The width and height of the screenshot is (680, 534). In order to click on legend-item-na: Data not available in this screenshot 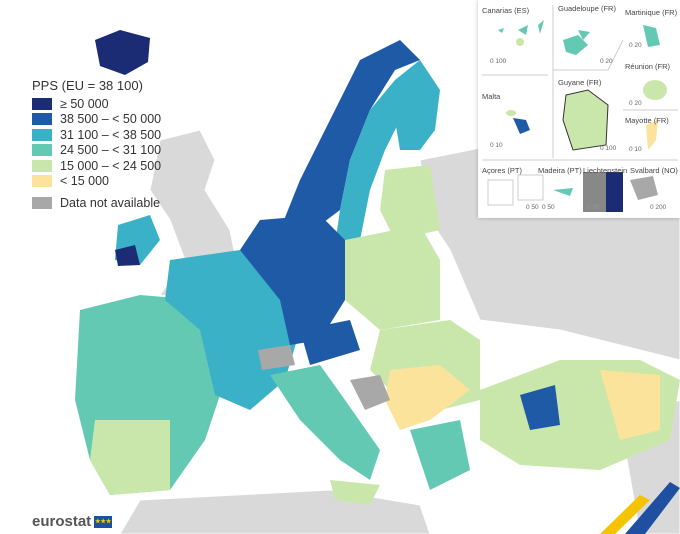, I will do `click(96, 203)`.